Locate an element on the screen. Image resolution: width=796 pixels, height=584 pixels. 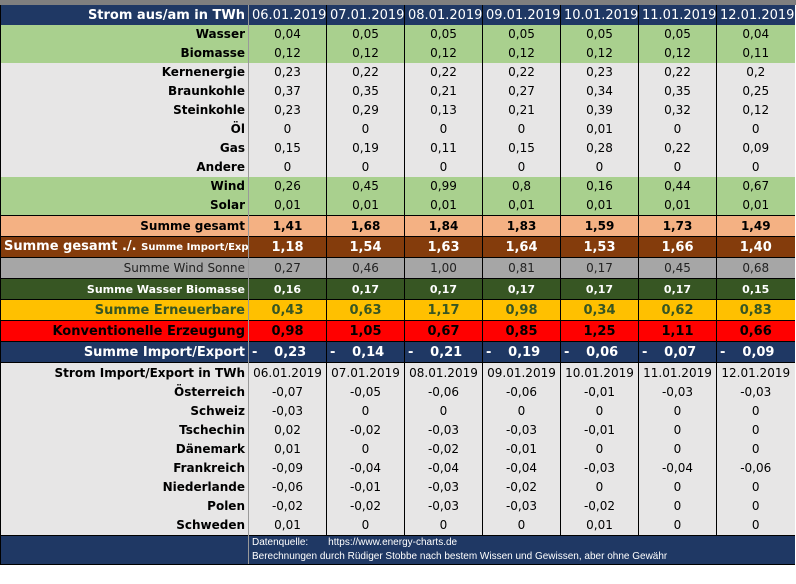
value-cell: 0,21 is located at coordinates (443, 91).